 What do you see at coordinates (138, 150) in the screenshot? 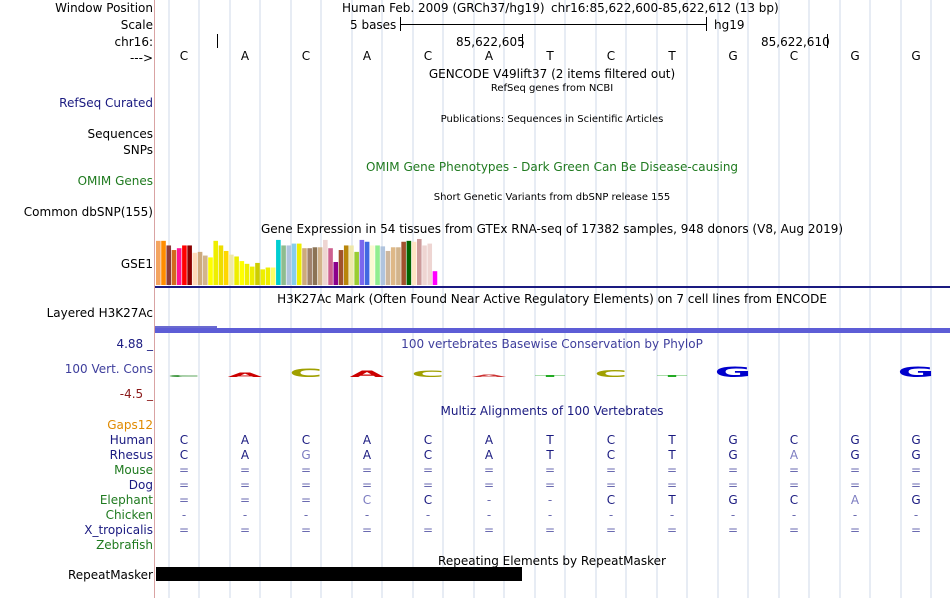
I see `snps-track-label: SNPs` at bounding box center [138, 150].